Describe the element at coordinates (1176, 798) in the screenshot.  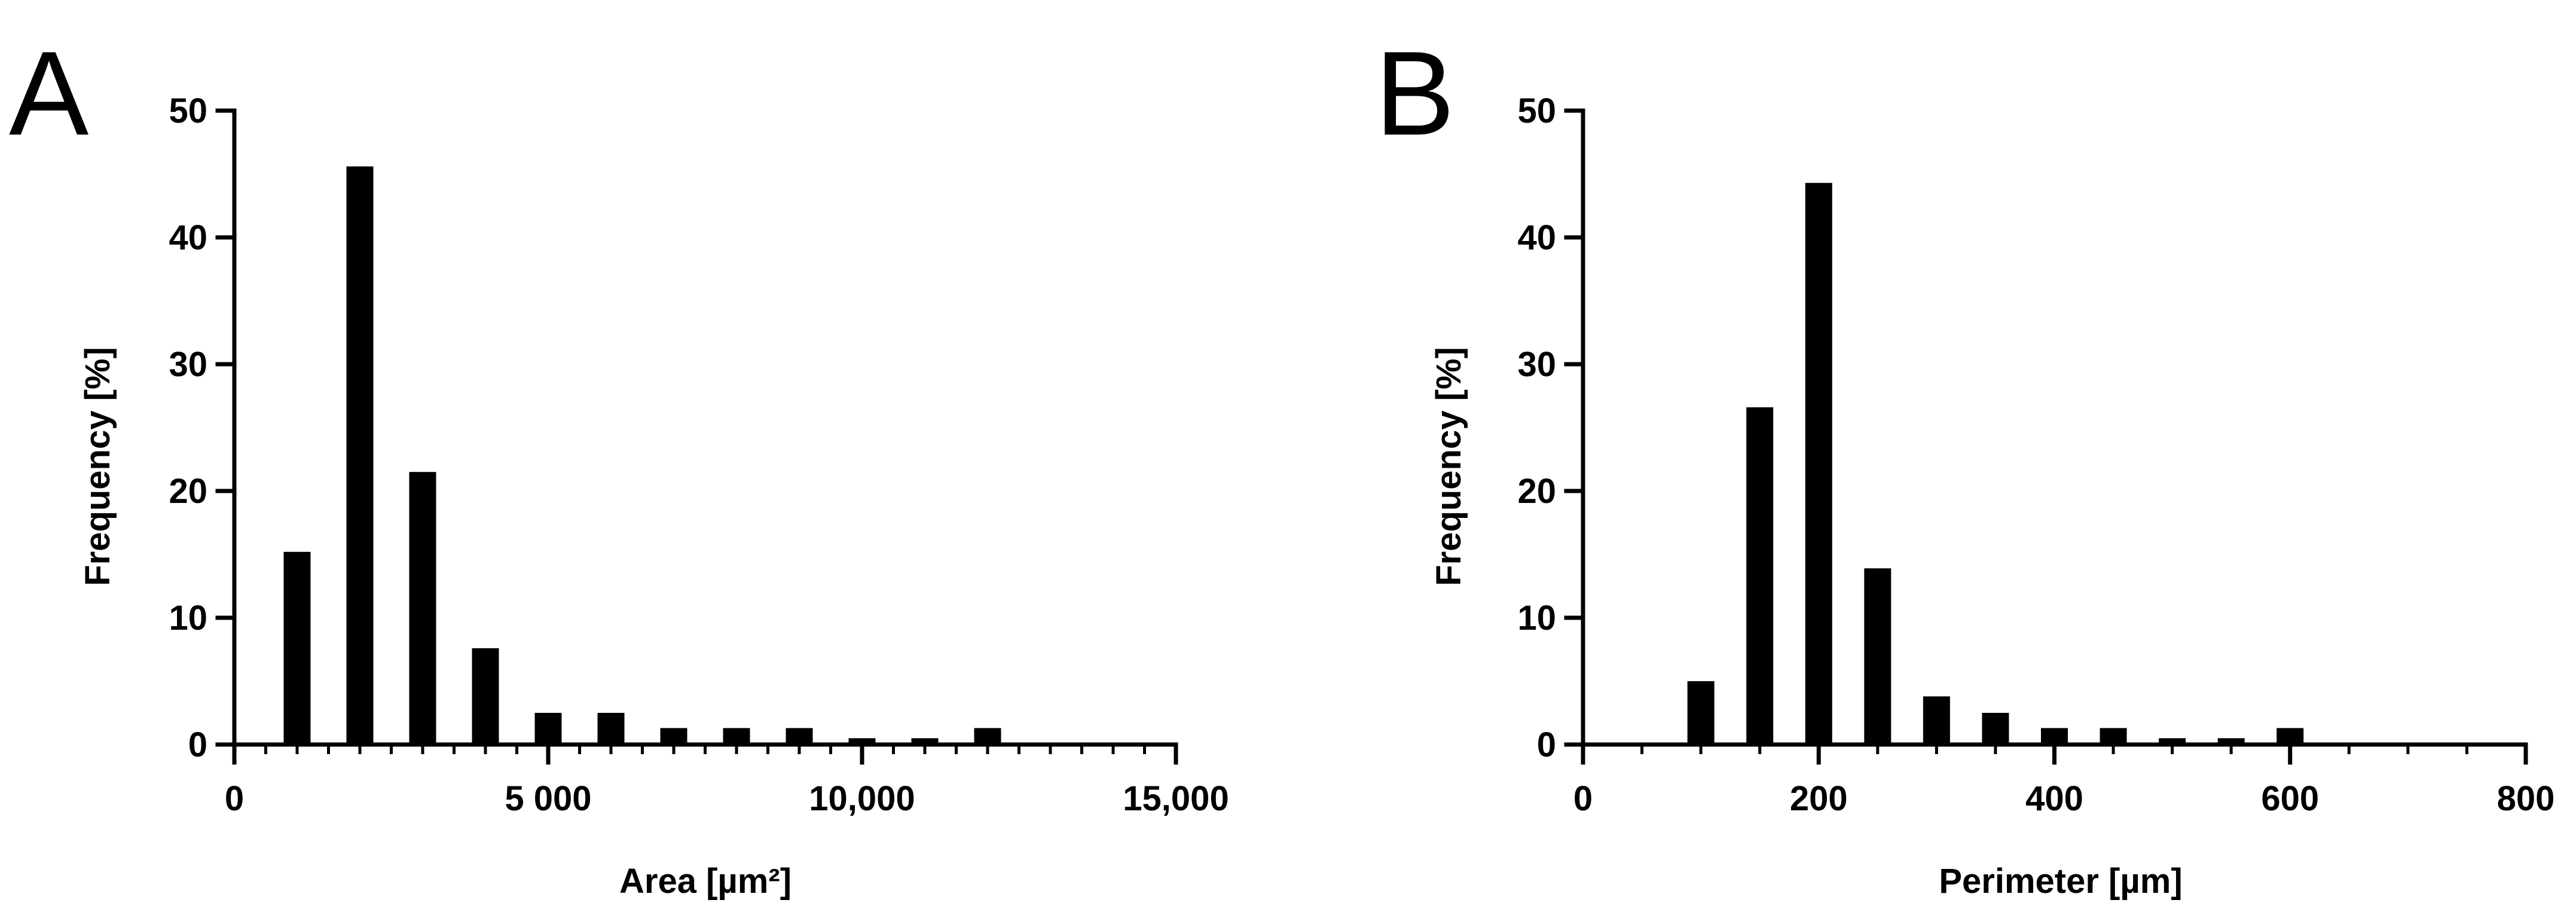
I see `panel-a-x-tick-label: 15,000` at that location.